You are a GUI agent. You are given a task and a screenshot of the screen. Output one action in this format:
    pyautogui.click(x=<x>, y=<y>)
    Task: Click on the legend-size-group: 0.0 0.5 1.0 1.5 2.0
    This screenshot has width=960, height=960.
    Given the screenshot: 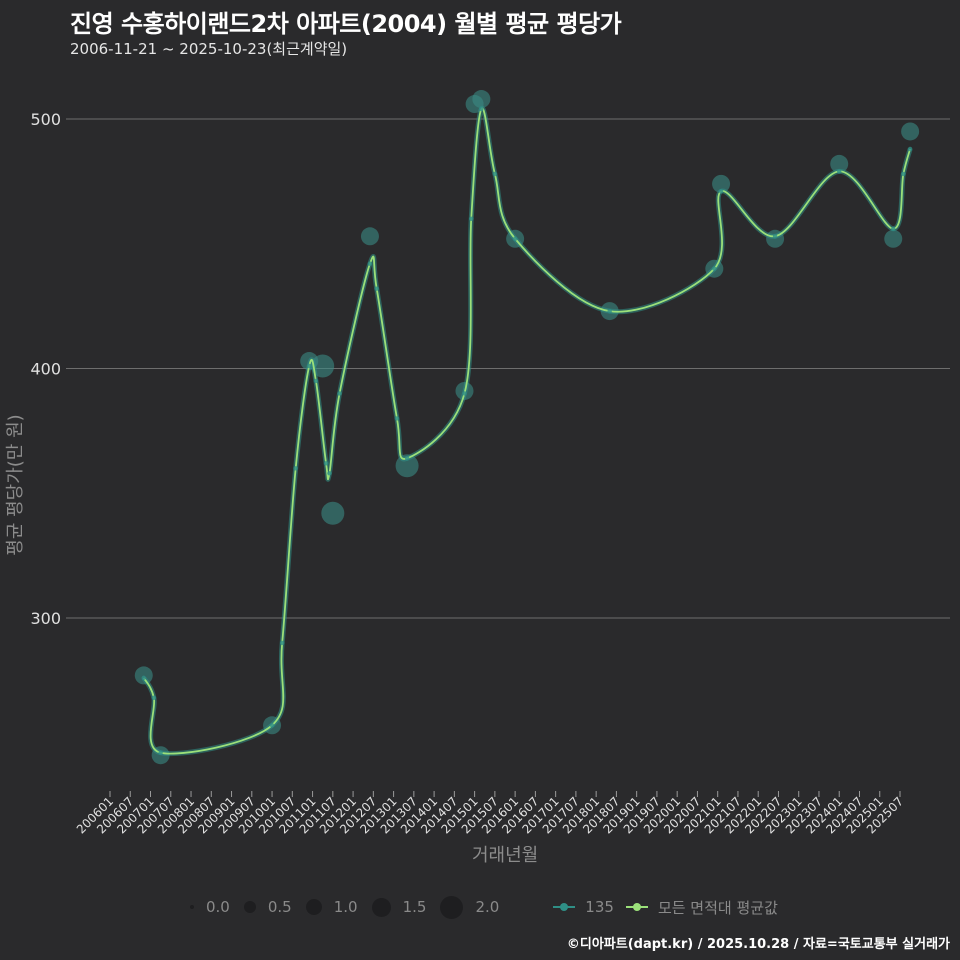 What is the action you would take?
    pyautogui.click(x=351, y=907)
    